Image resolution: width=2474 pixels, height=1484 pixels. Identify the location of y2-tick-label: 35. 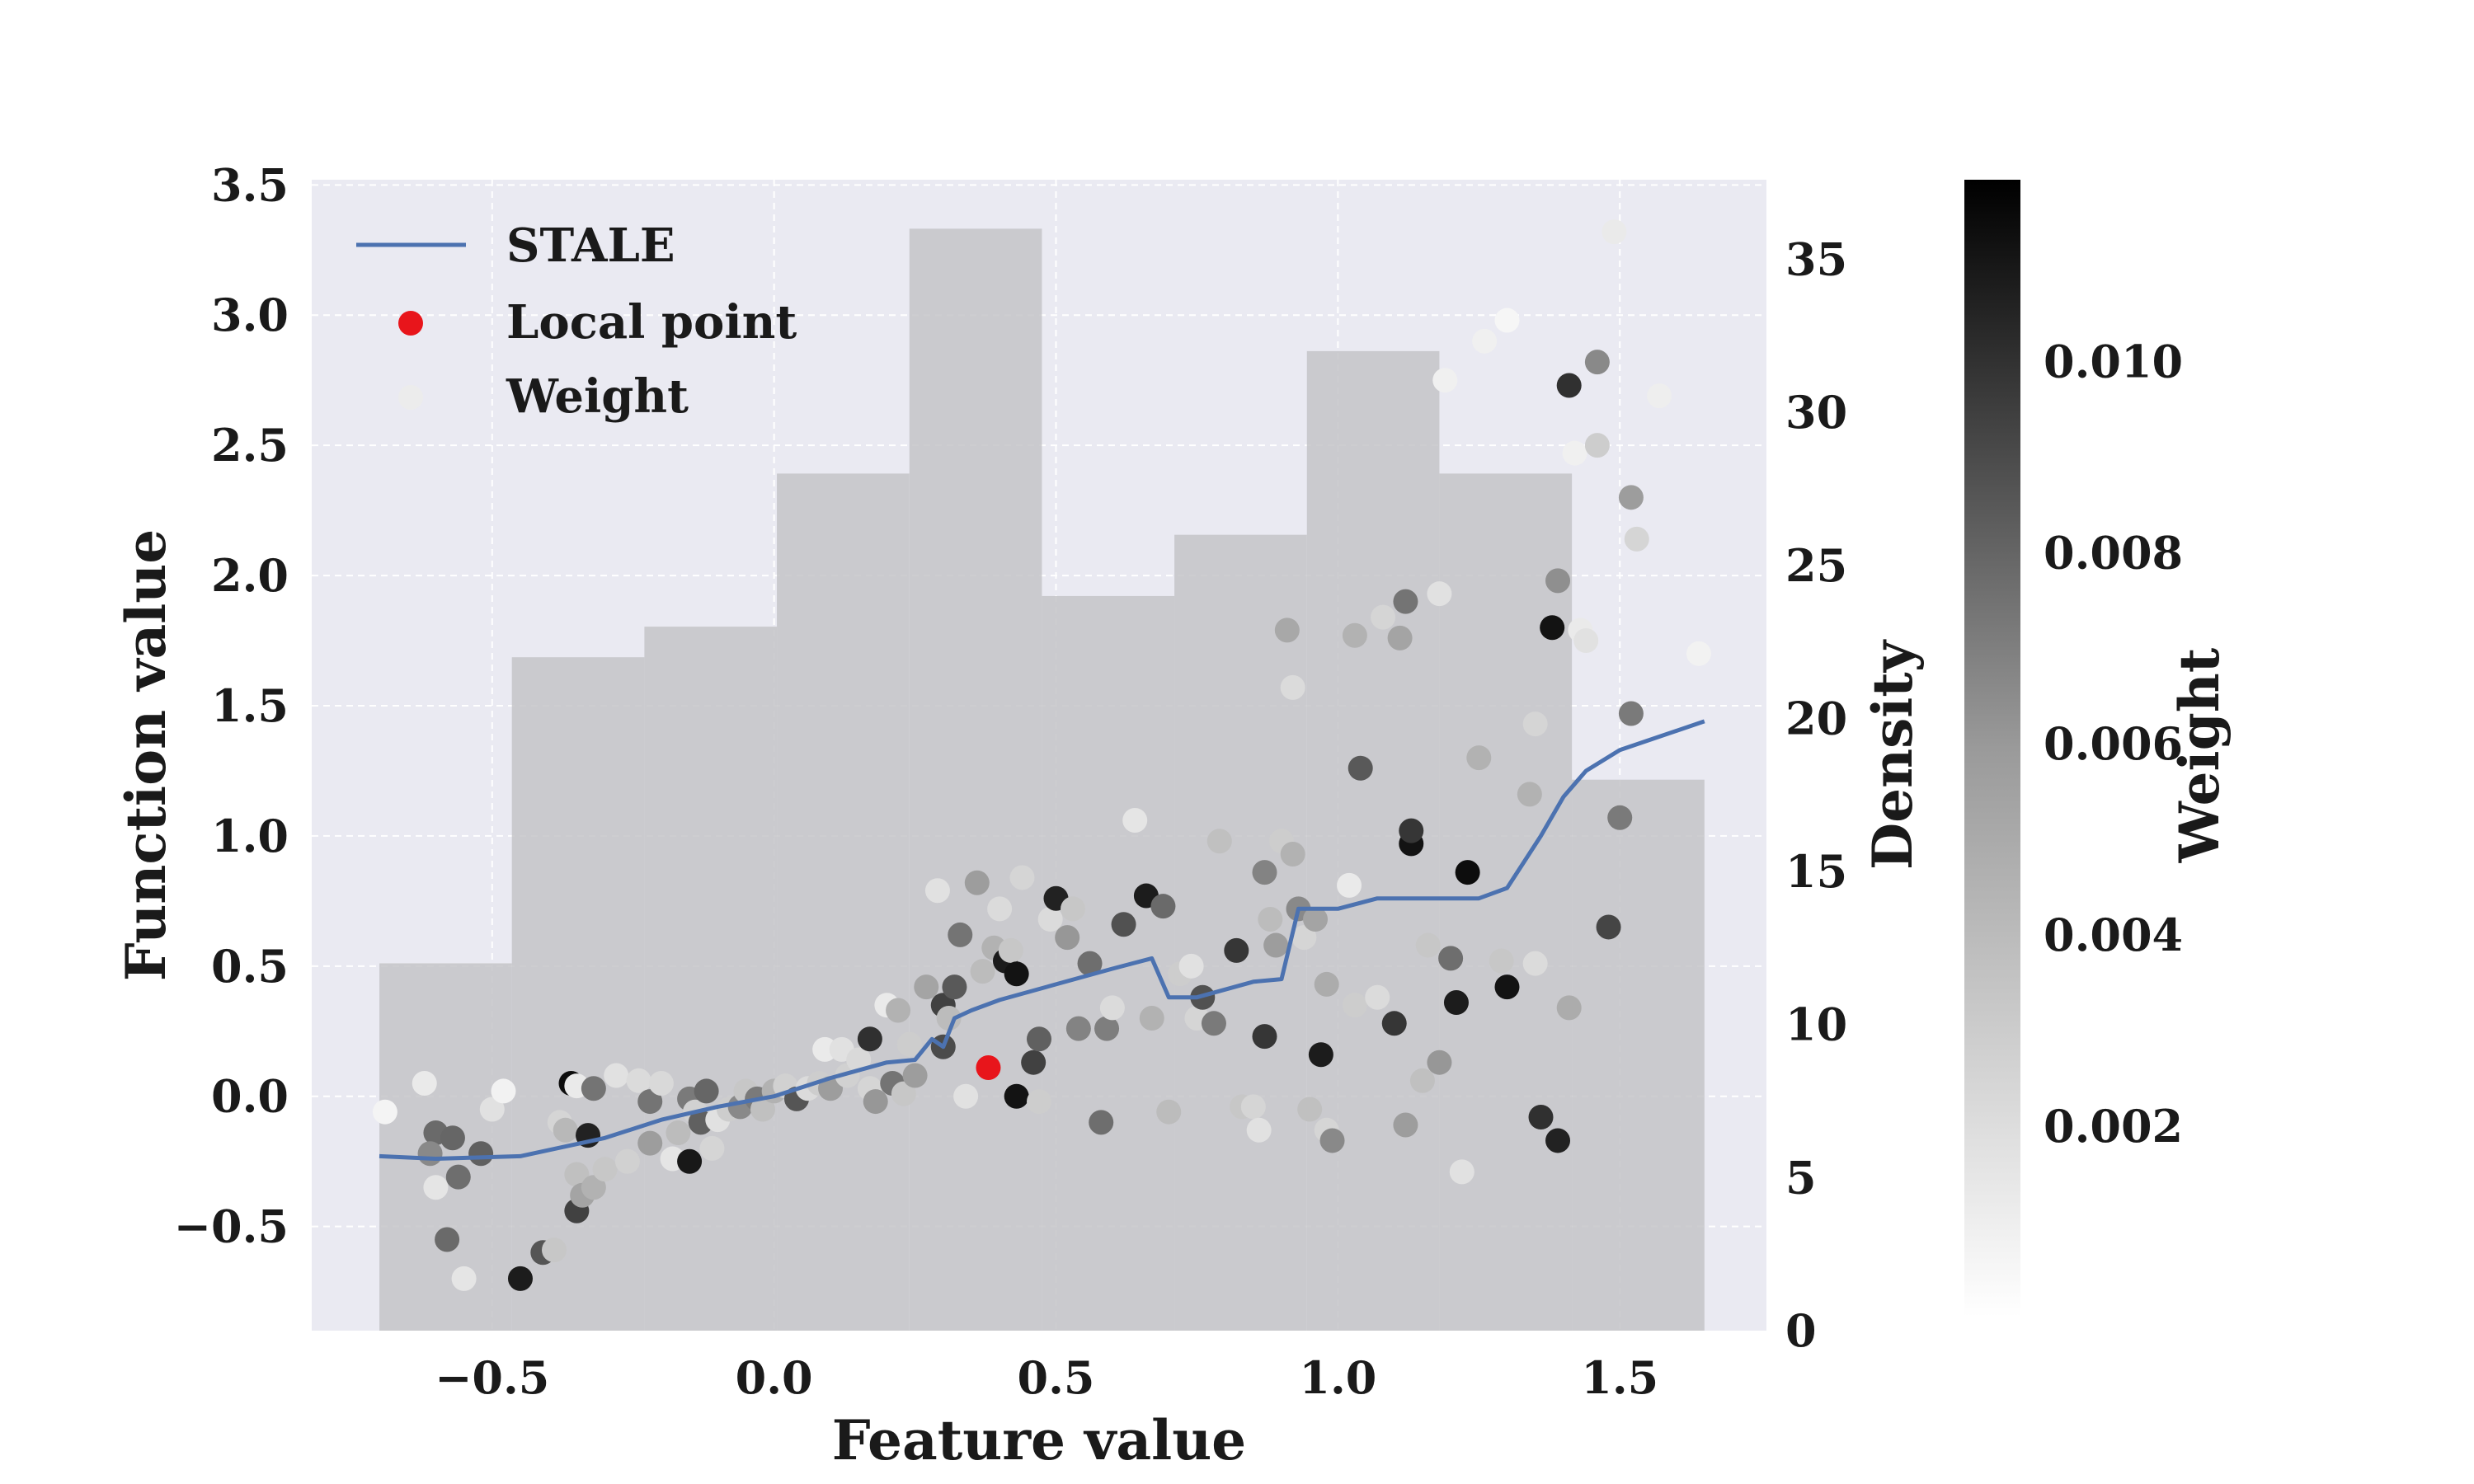
(1816, 259).